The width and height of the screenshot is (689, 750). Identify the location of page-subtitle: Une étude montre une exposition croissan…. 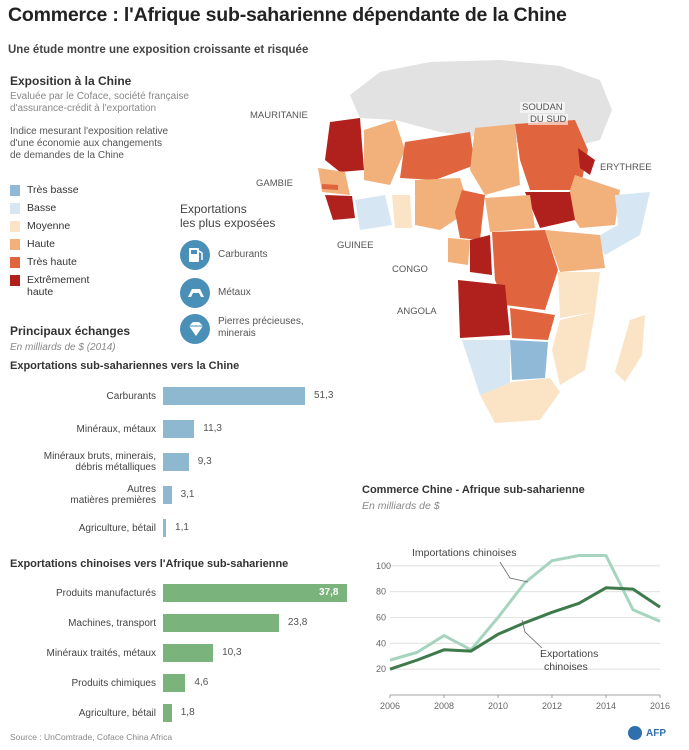
(158, 50).